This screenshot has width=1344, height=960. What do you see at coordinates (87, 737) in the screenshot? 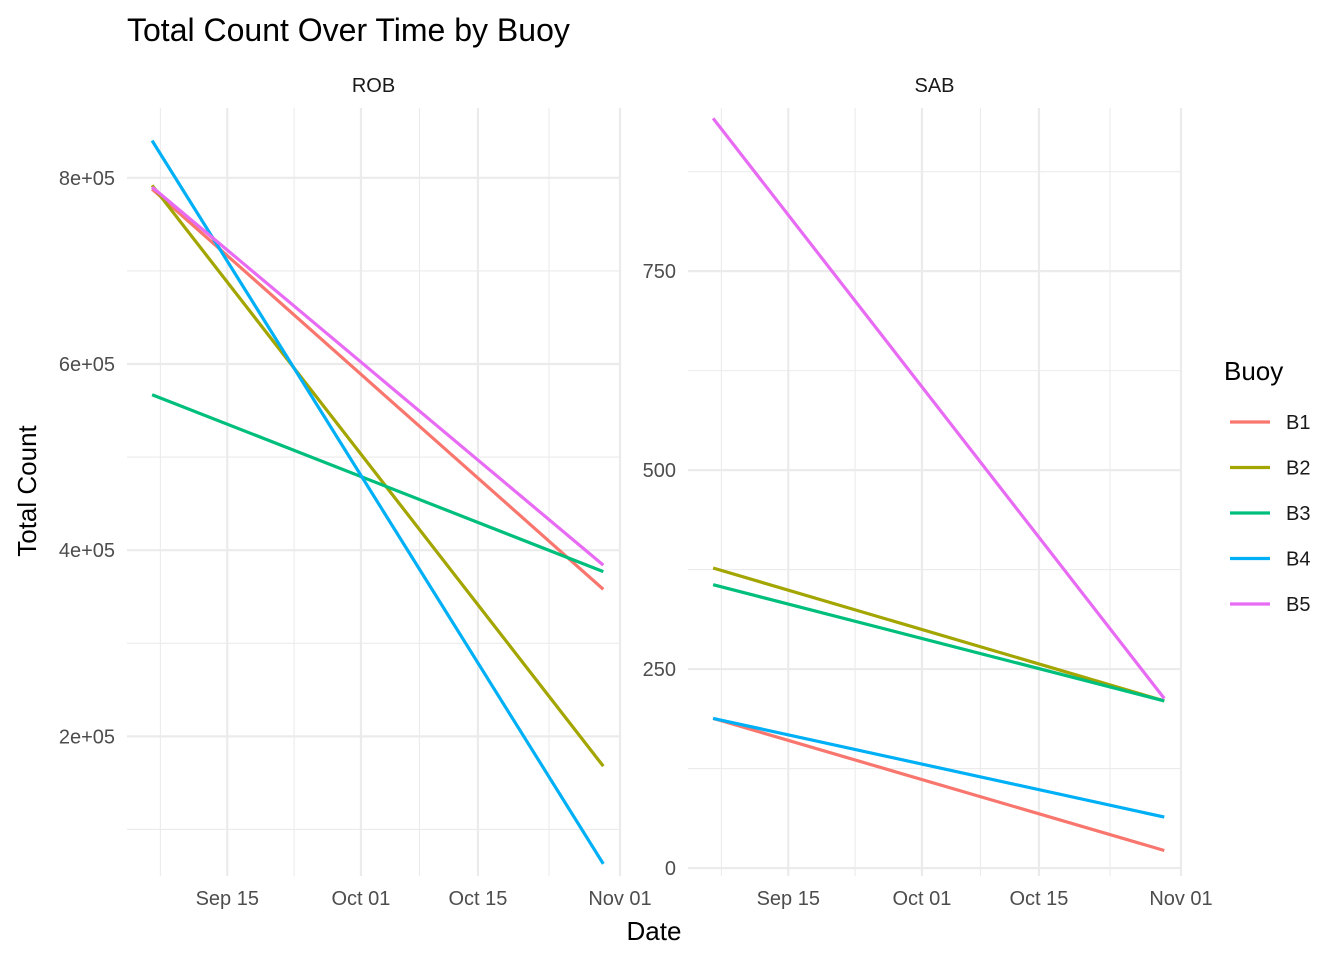
I see `y-tick-label: 2e+05` at bounding box center [87, 737].